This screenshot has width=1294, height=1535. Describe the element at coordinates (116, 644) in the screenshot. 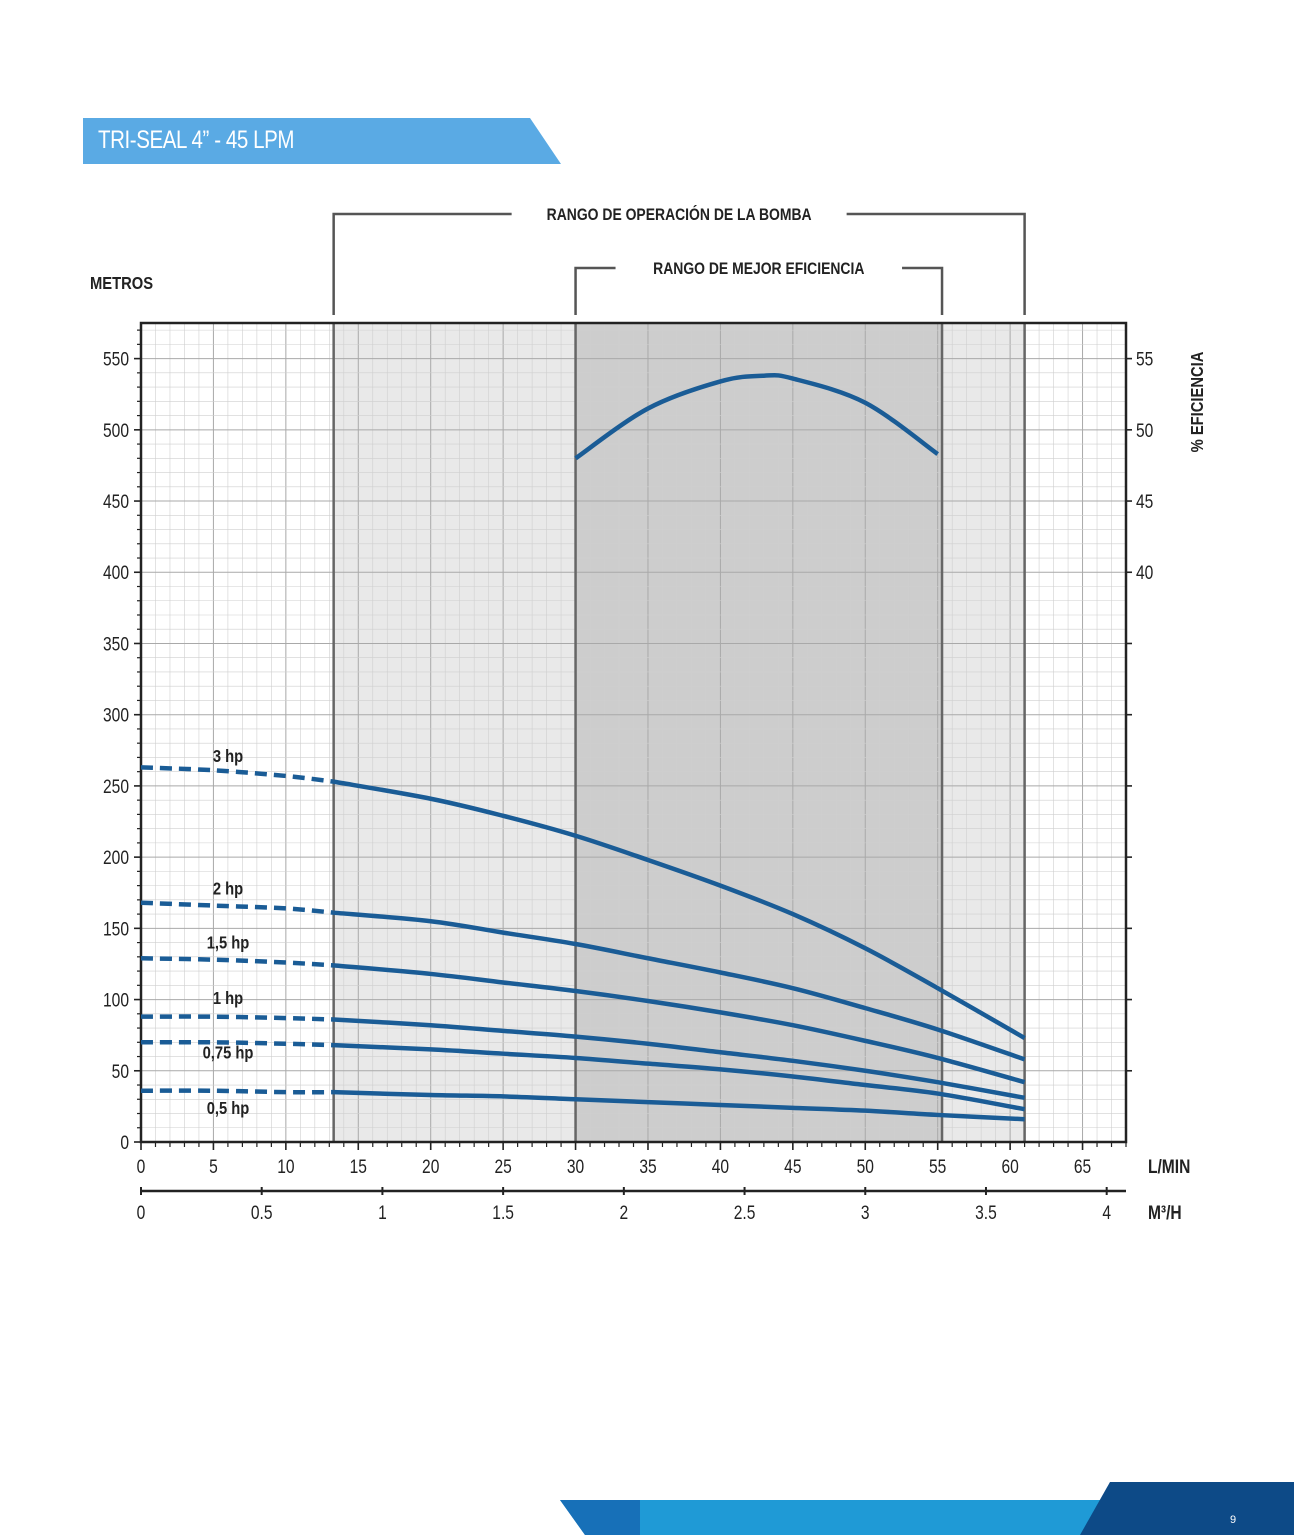

I see `y-tick-label: 350` at that location.